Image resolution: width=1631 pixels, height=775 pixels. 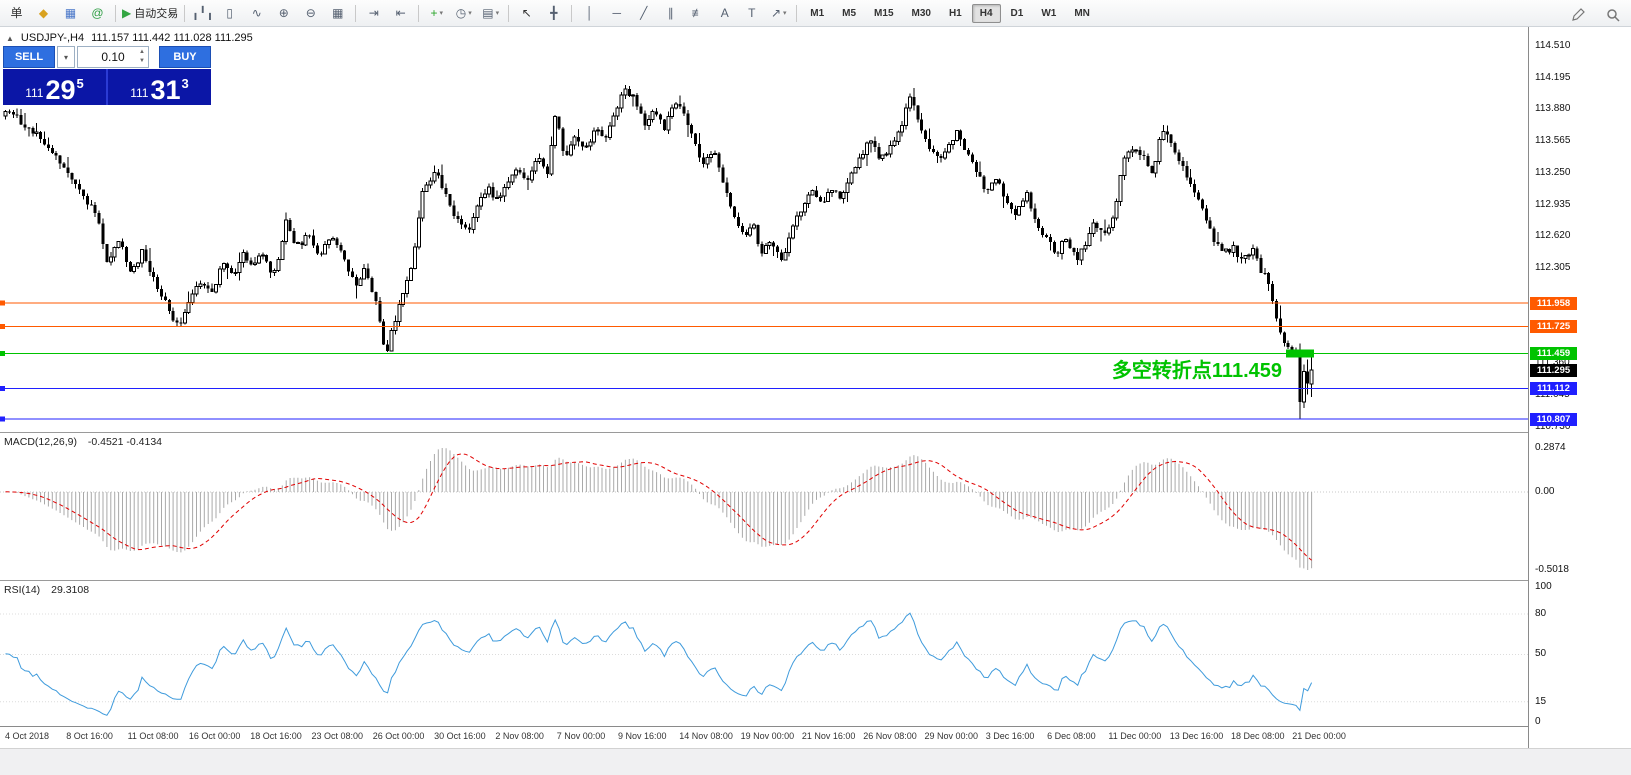 I want to click on terminal-icon-glyph: ▦, so click(x=70, y=13).